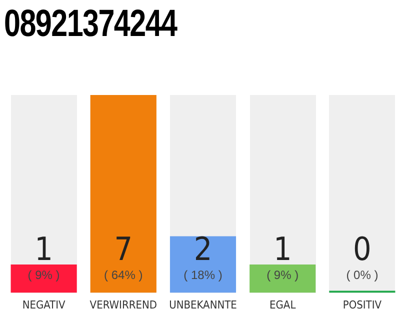 The image size is (410, 320). I want to click on x-tick-label: NEGATIV, so click(44, 305).